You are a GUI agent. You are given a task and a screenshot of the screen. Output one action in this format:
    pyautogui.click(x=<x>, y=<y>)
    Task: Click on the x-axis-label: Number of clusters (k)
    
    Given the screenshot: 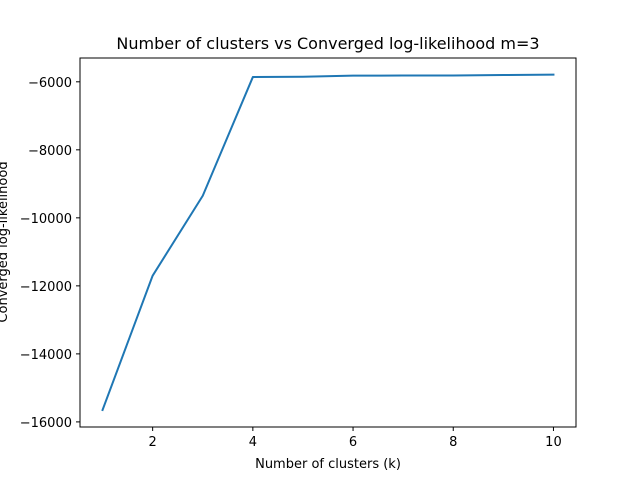 What is the action you would take?
    pyautogui.click(x=328, y=464)
    